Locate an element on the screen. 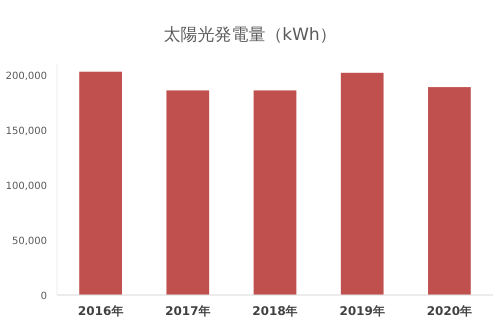  y-tick-label: 150,000 is located at coordinates (26, 131).